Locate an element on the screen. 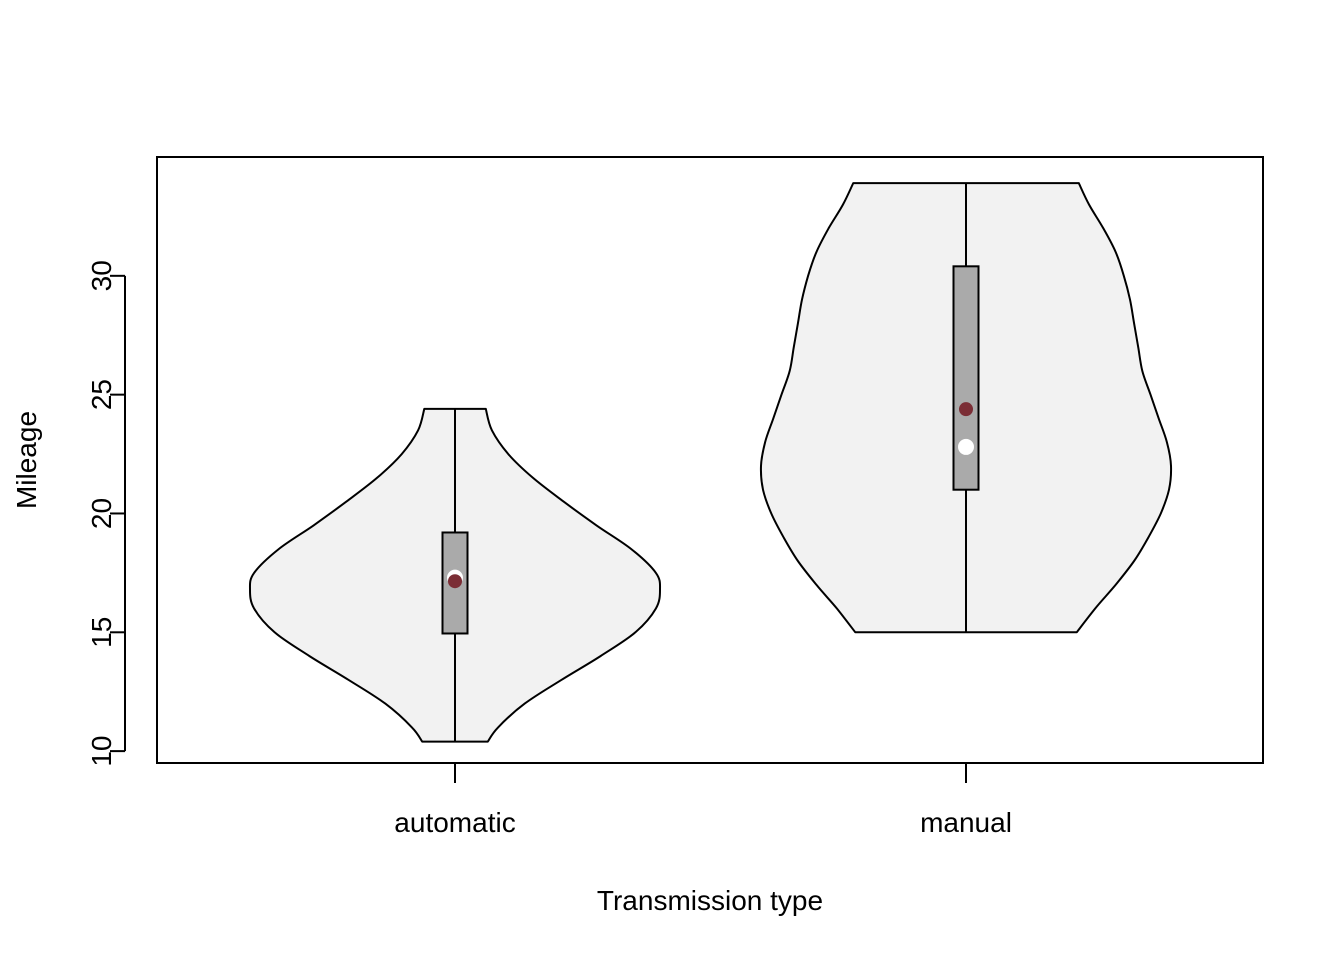 Image resolution: width=1344 pixels, height=960 pixels. x-tick-label-manual: manual is located at coordinates (966, 822).